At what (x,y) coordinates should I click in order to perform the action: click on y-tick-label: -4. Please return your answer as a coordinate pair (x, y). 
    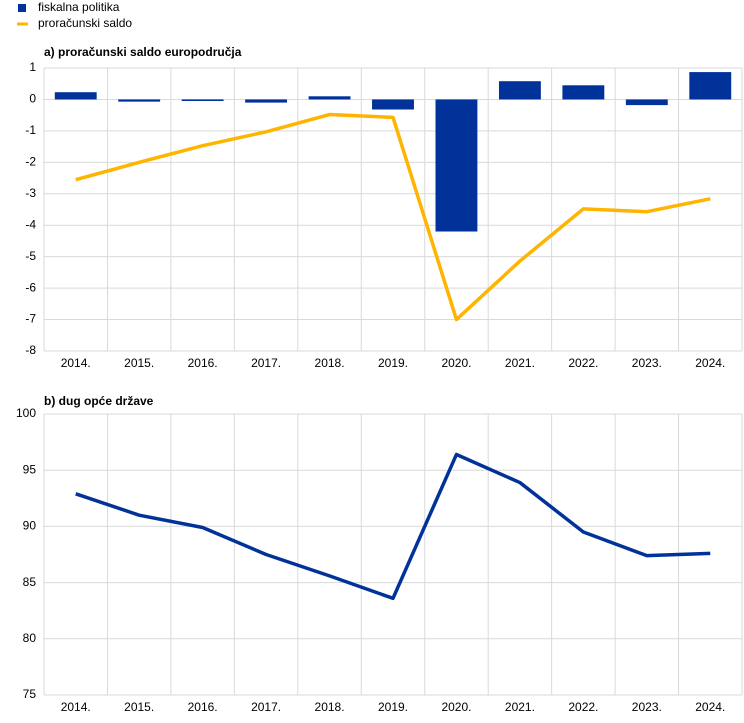
    Looking at the image, I should click on (30, 224).